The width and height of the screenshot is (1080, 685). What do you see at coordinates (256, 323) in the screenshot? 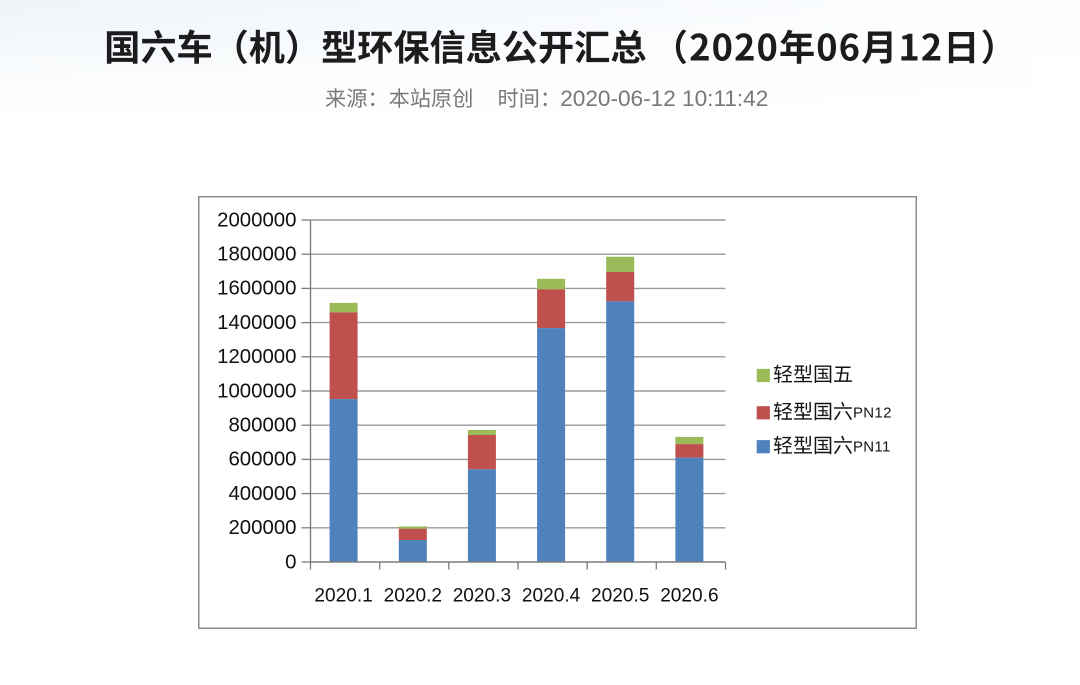
I see `svg-text: 1400000` at bounding box center [256, 323].